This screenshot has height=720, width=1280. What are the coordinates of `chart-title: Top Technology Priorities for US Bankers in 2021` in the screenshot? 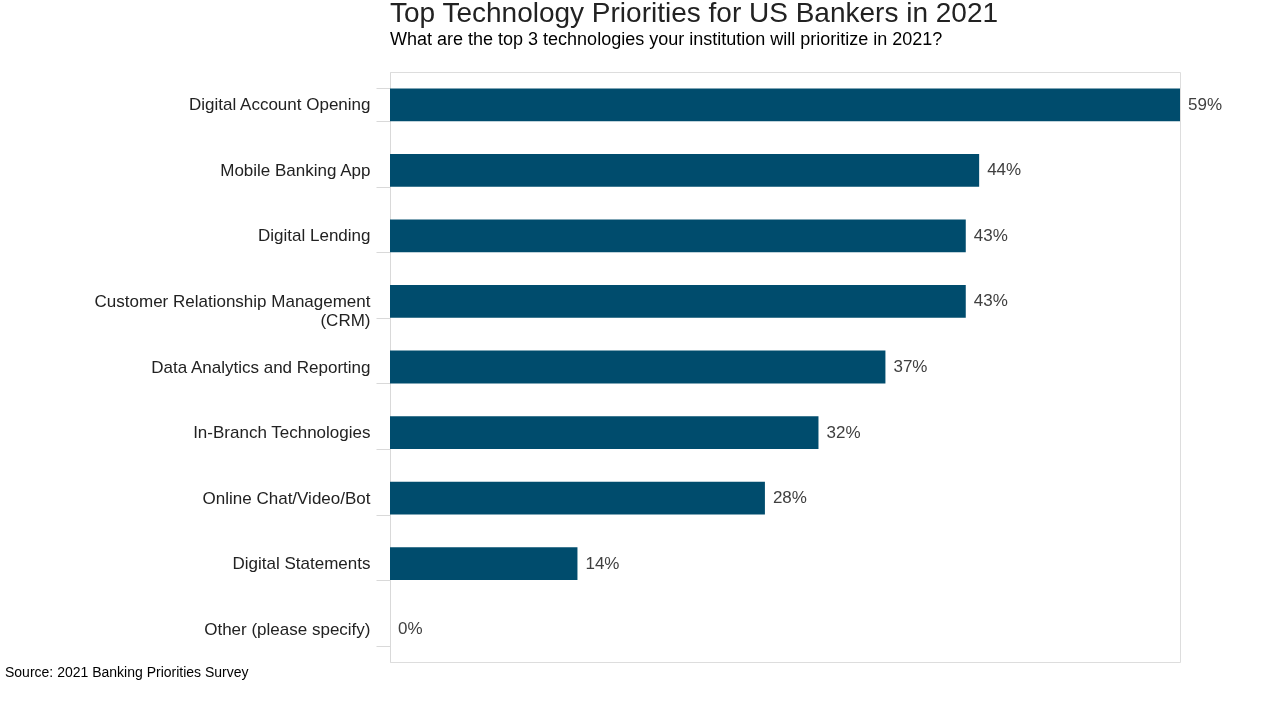 It's located at (694, 14).